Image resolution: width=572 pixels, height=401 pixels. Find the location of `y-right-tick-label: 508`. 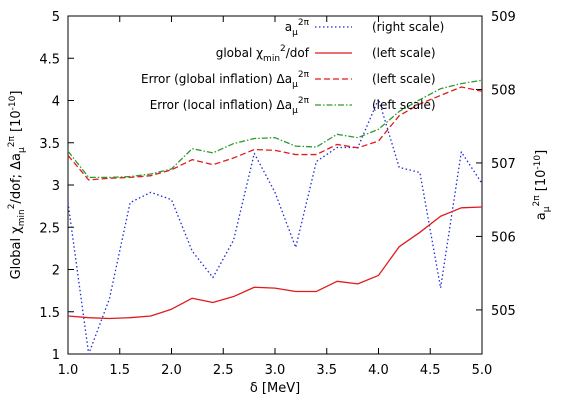

y-right-tick-label: 508 is located at coordinates (503, 90).